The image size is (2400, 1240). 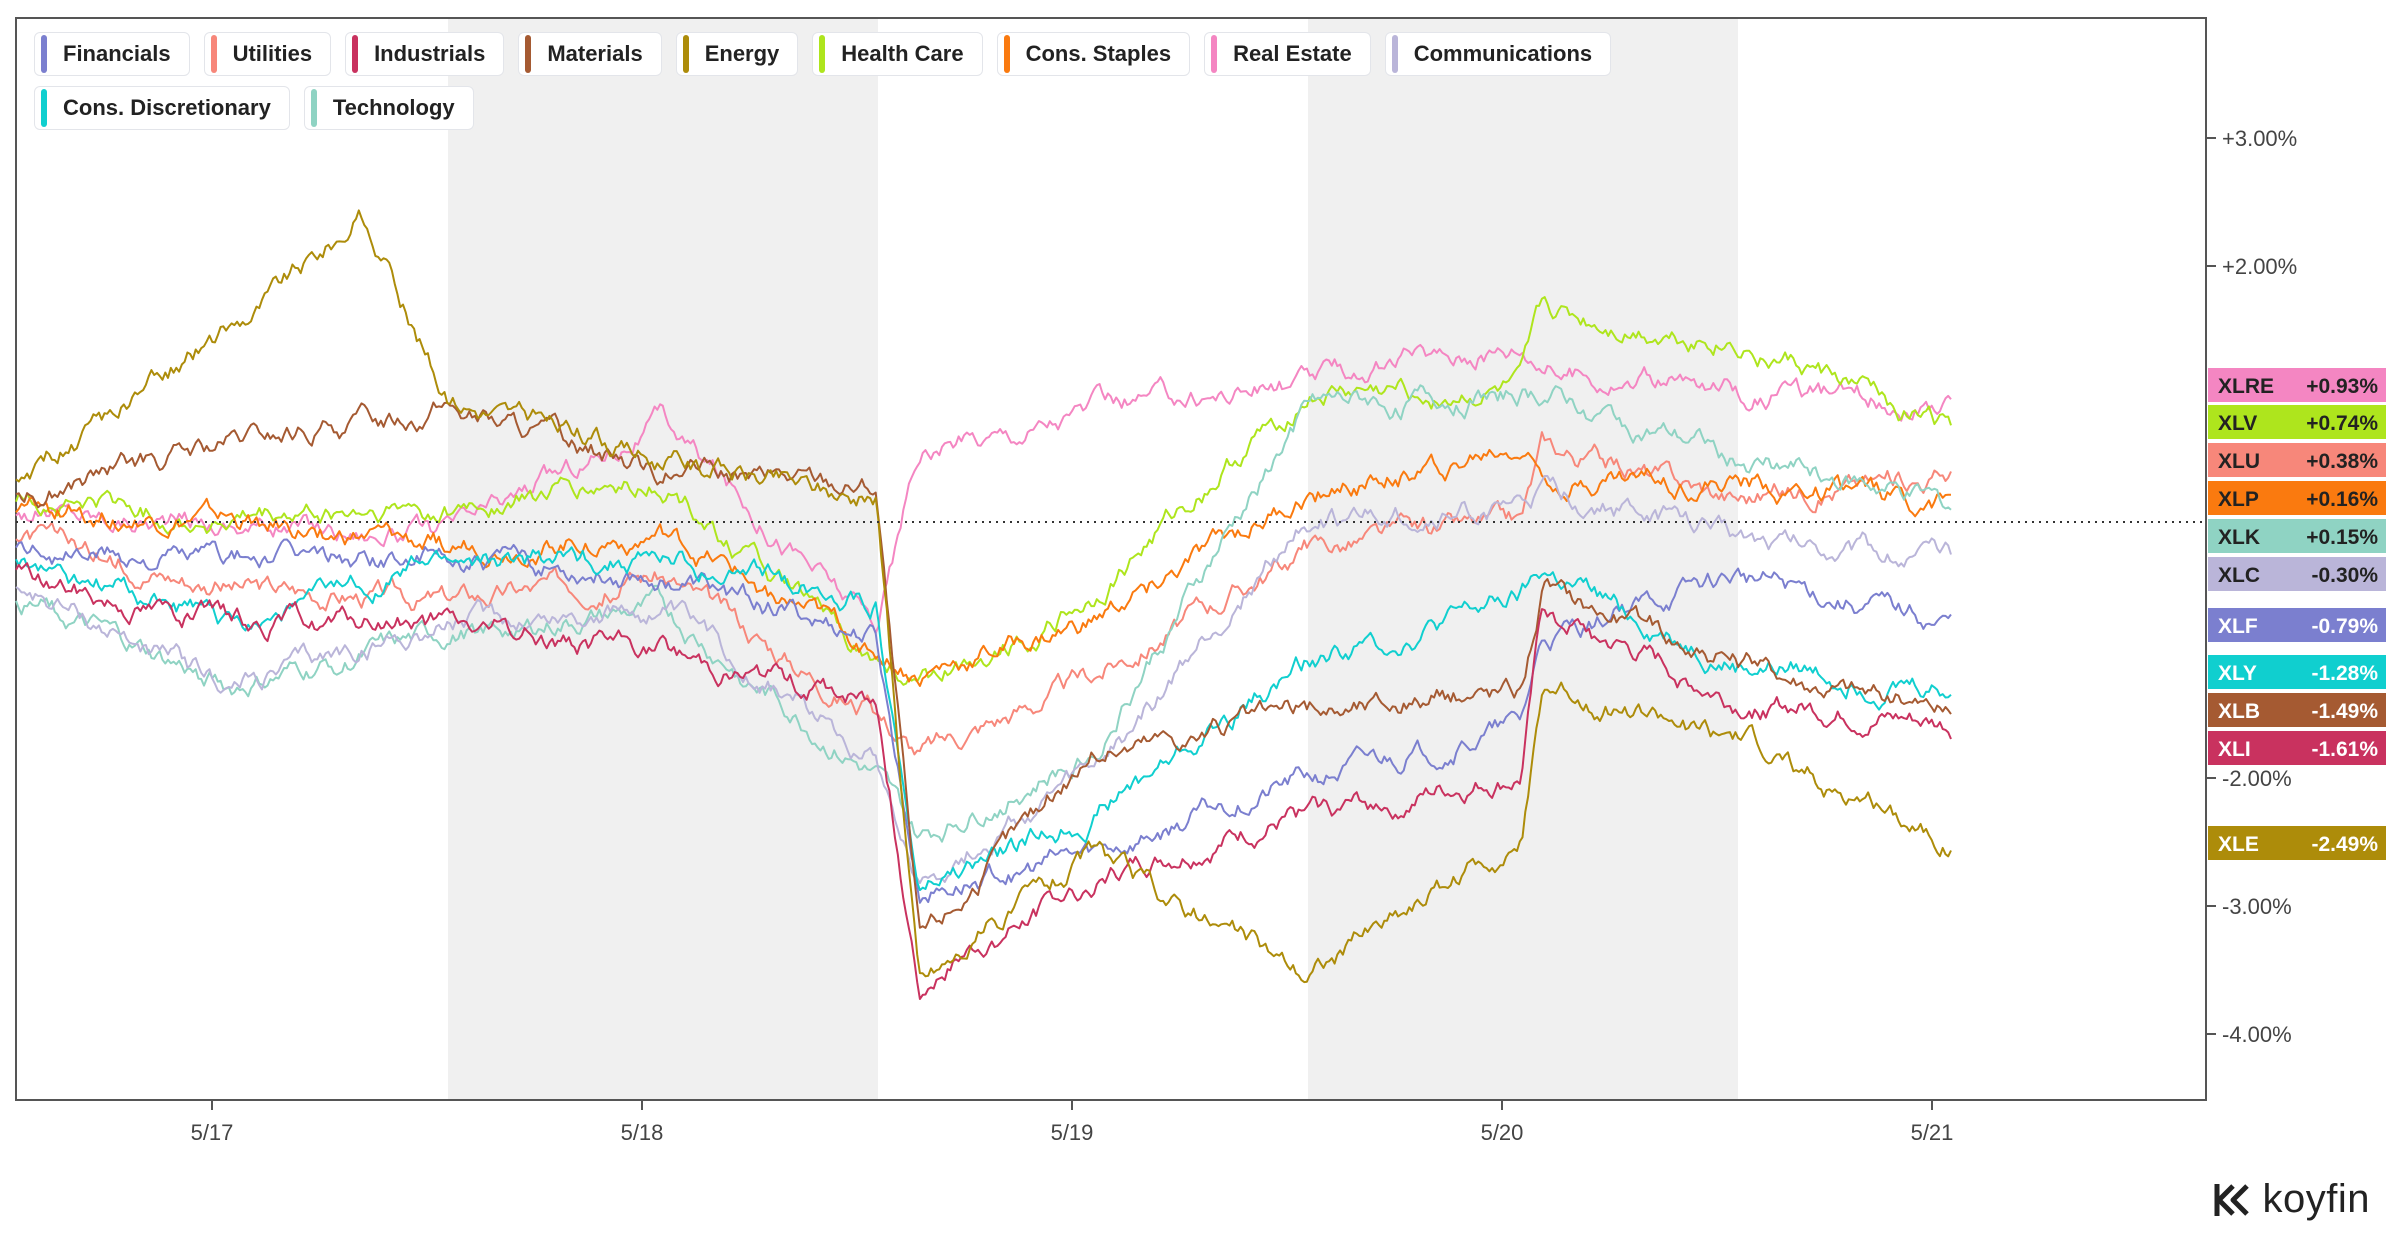 What do you see at coordinates (2344, 575) in the screenshot?
I see `tag-value: -0.30%` at bounding box center [2344, 575].